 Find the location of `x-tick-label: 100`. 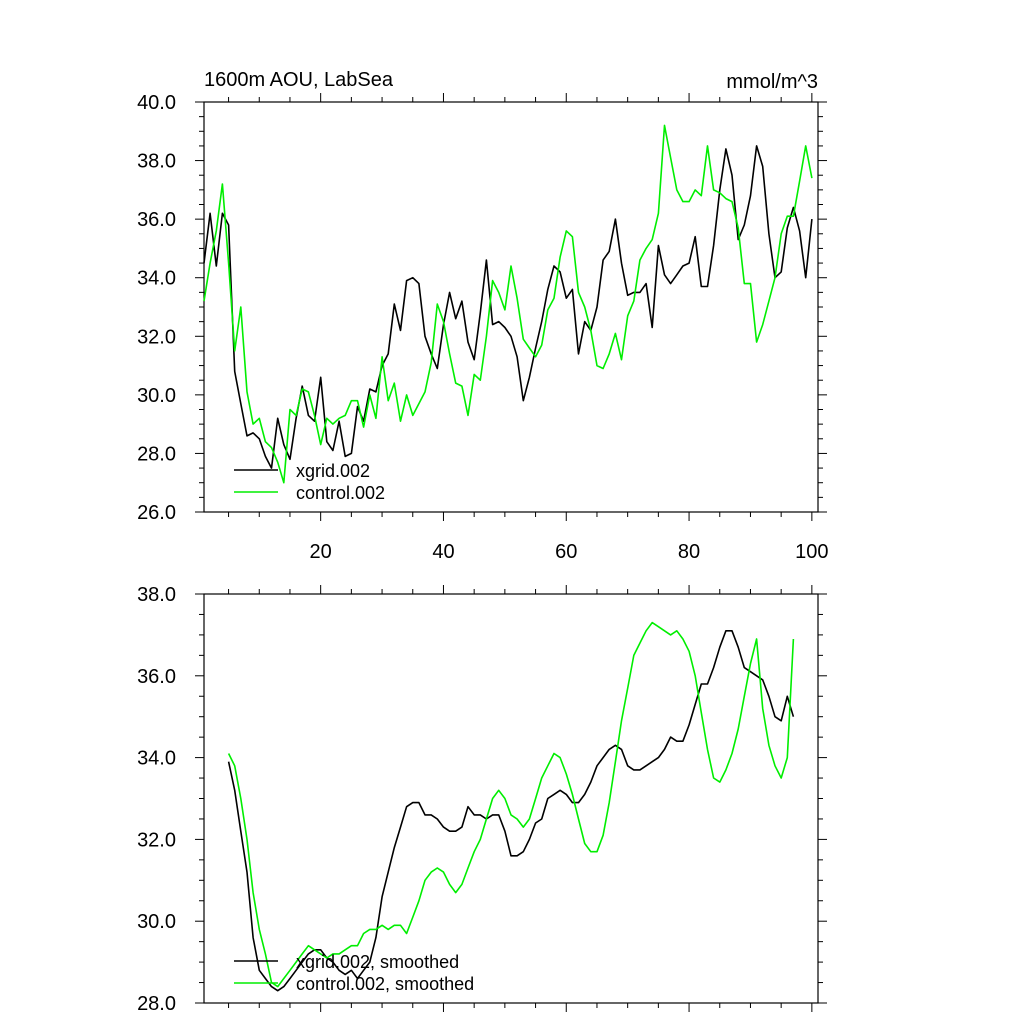

x-tick-label: 100 is located at coordinates (811, 552).